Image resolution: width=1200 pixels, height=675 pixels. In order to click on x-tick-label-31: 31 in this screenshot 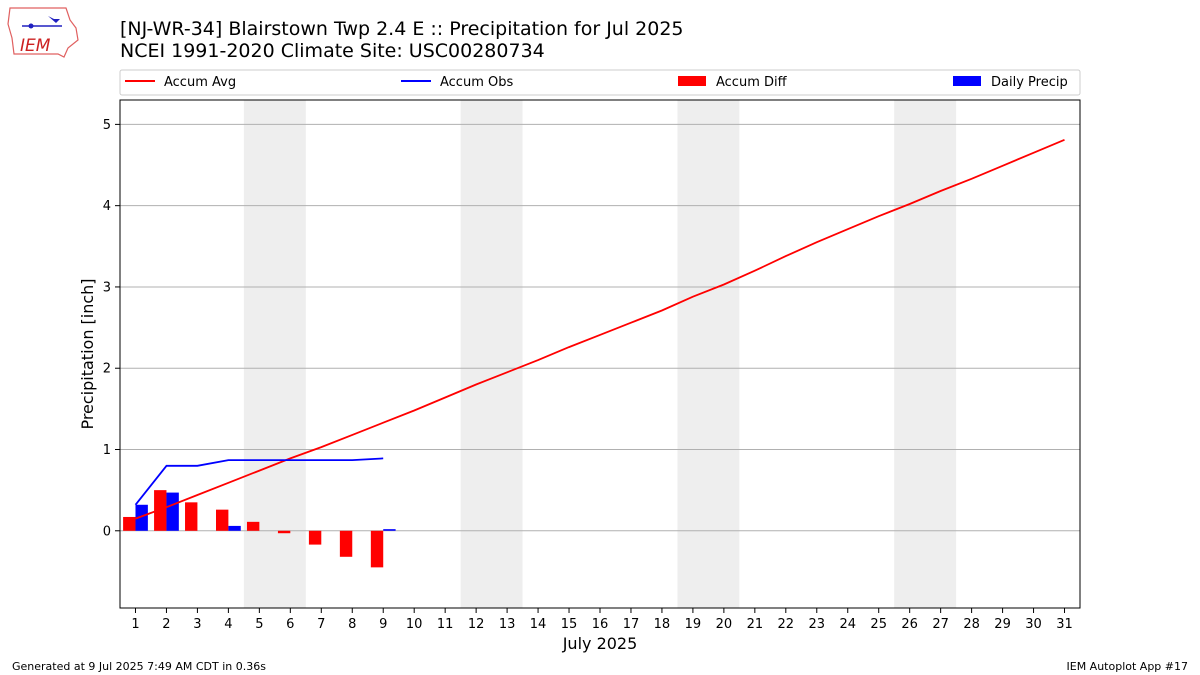, I will do `click(1064, 624)`.